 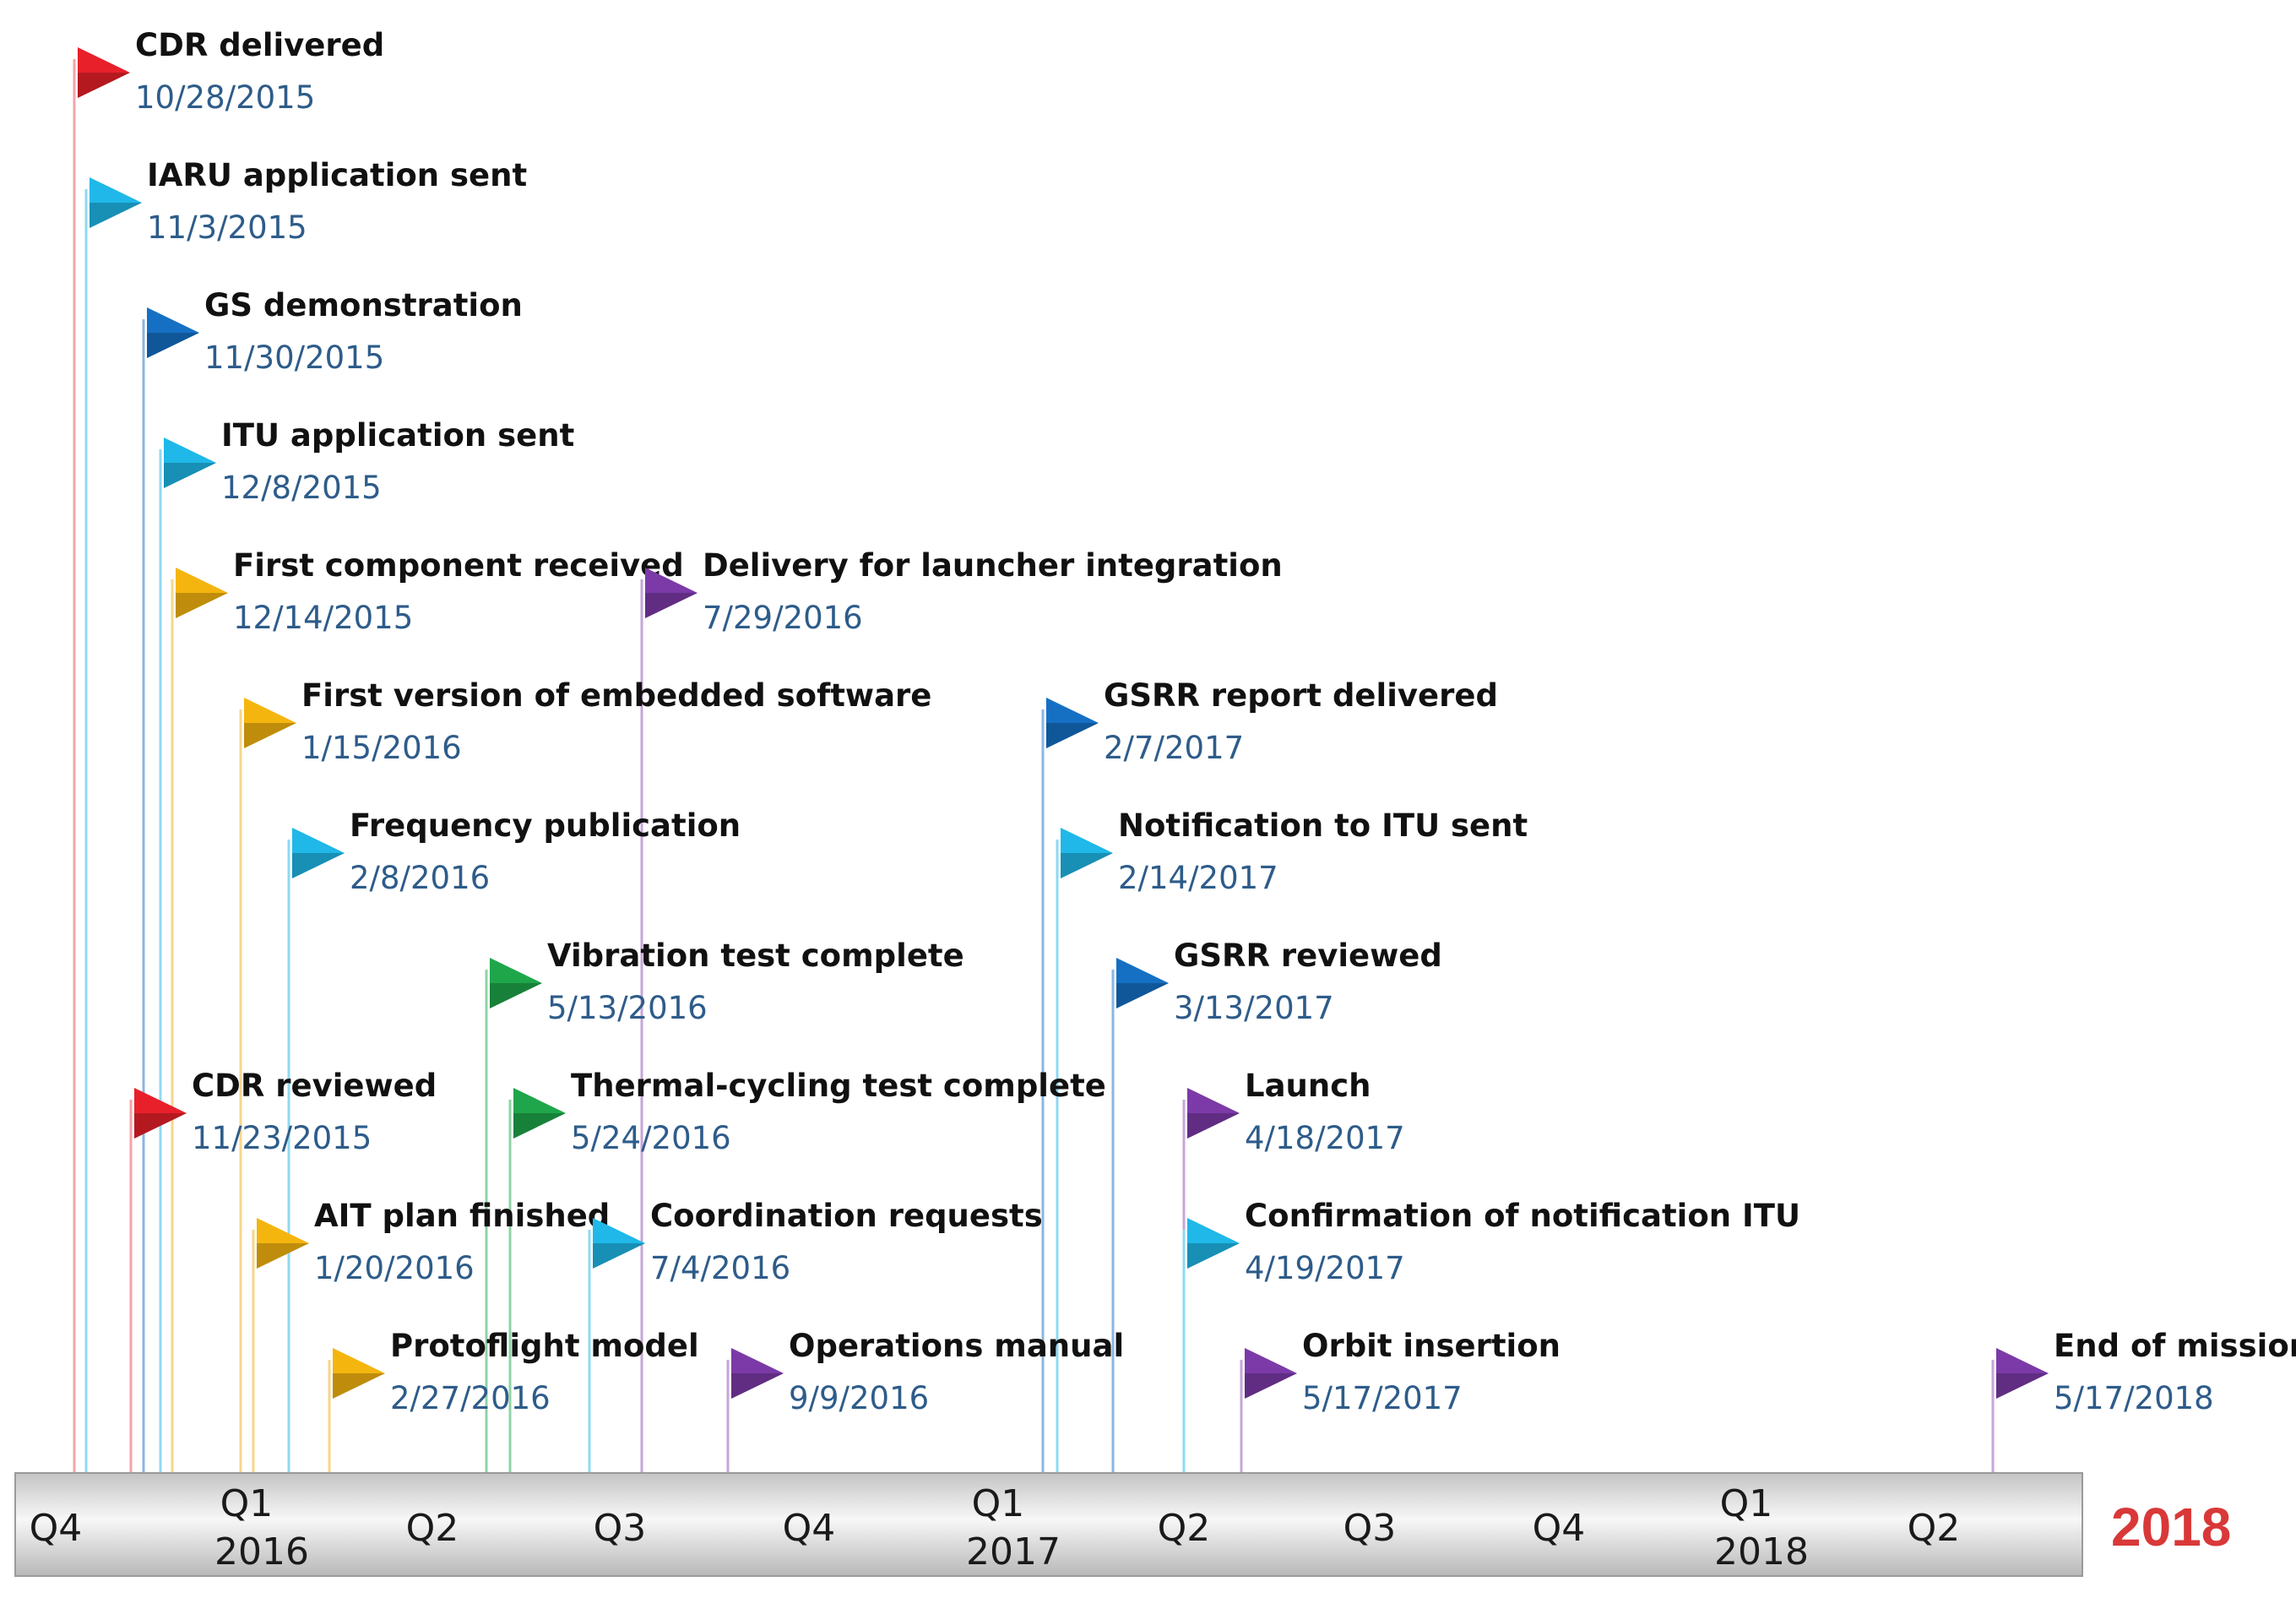 I want to click on milestone-title: GS demonstration, so click(x=363, y=305).